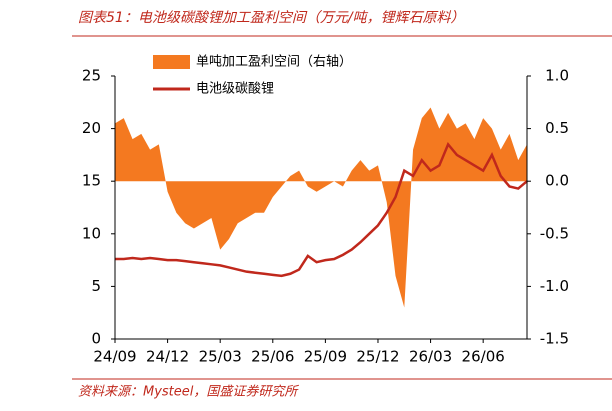 This screenshot has width=612, height=411. Describe the element at coordinates (554, 233) in the screenshot. I see `y2-tick-label: -0.5` at that location.